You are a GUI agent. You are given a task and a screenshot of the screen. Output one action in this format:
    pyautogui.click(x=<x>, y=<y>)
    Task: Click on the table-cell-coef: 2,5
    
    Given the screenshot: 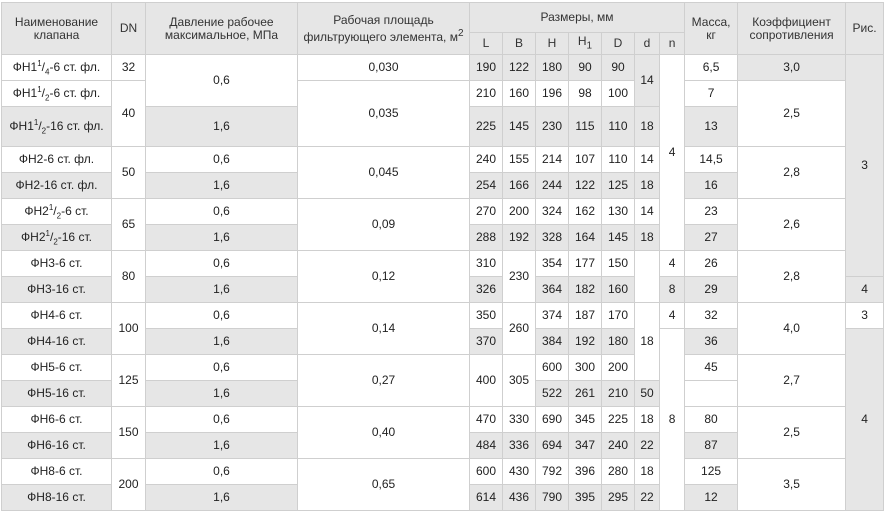 What is the action you would take?
    pyautogui.click(x=792, y=113)
    